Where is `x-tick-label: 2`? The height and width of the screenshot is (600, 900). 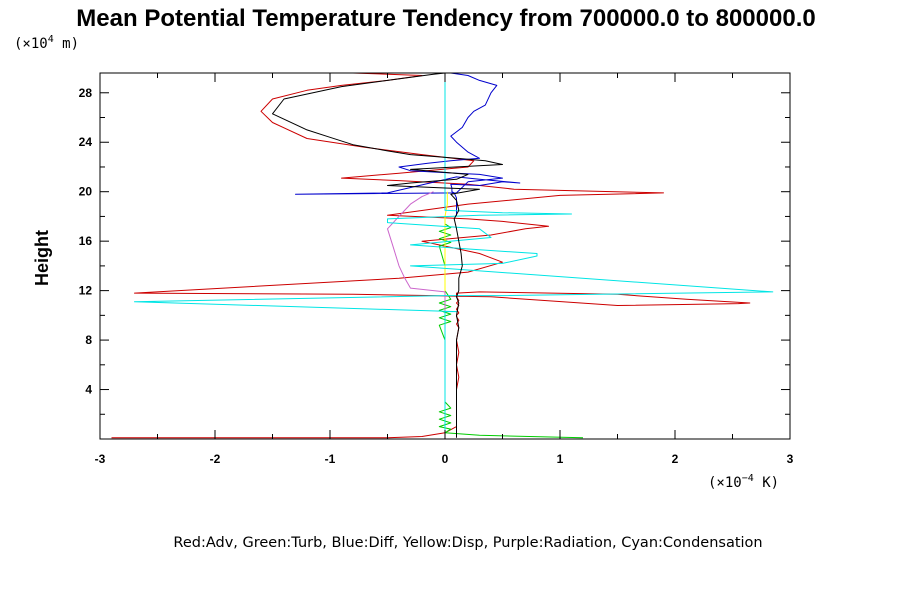
x-tick-label: 2 is located at coordinates (675, 459).